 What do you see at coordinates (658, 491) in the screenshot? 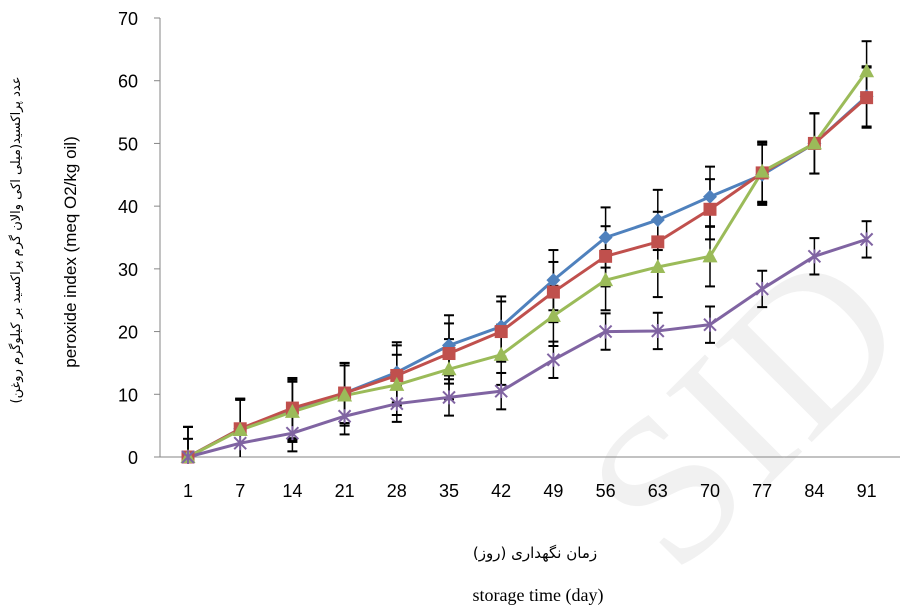
I see `x-tick-label: 63` at bounding box center [658, 491].